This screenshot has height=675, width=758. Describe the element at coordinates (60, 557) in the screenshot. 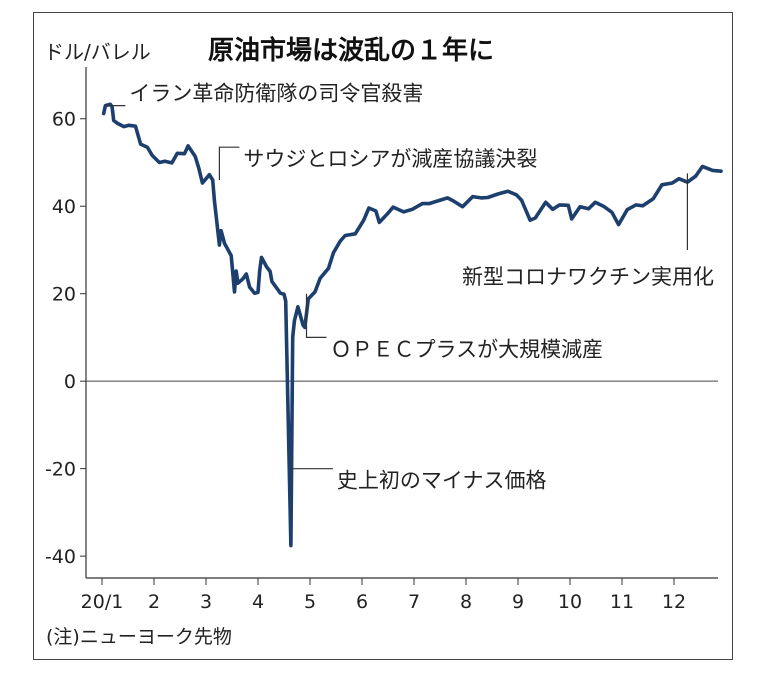

I see `y-tick-label: -40` at that location.